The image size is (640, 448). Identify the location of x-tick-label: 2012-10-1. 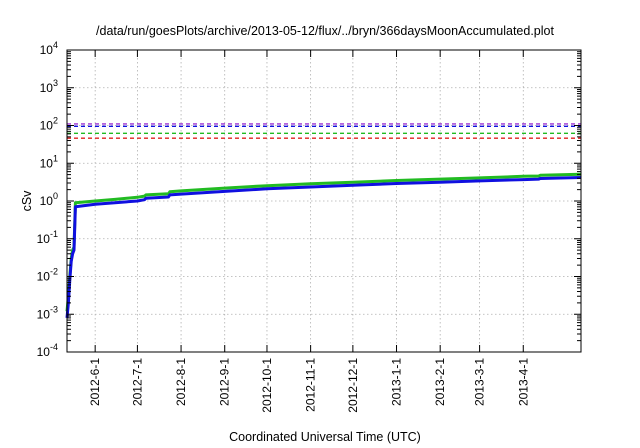
(267, 385).